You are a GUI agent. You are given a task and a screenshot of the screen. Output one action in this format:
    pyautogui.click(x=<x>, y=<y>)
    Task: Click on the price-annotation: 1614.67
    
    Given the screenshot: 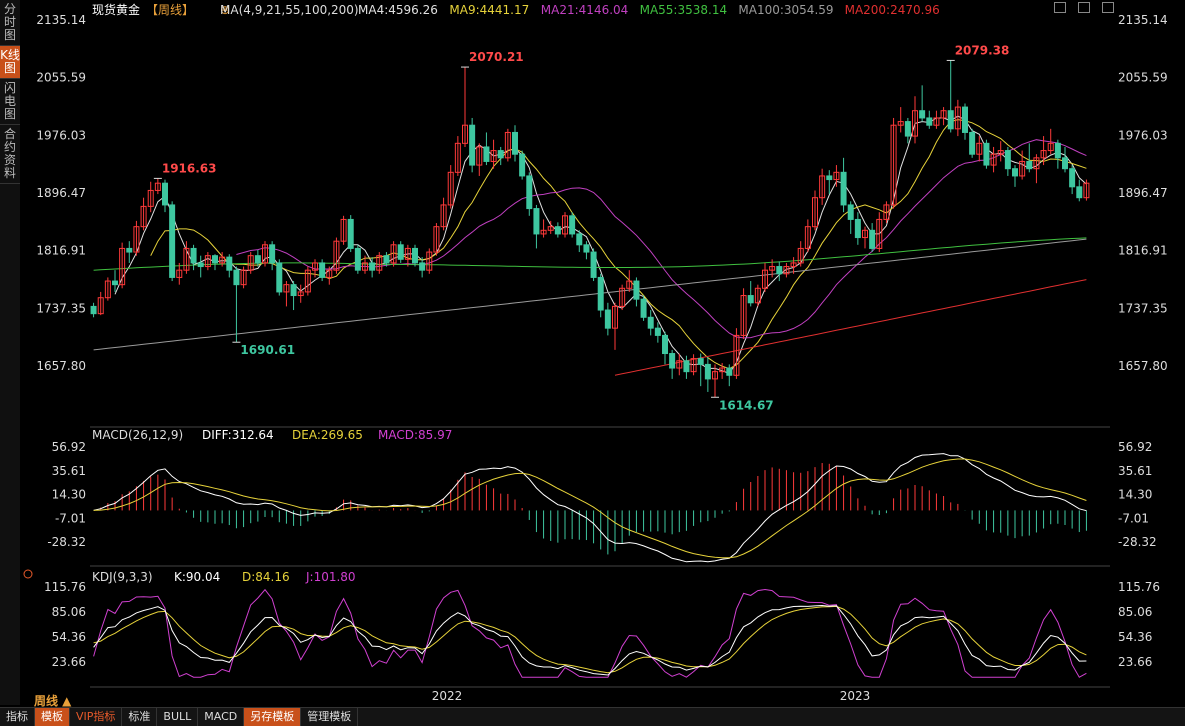 What is the action you would take?
    pyautogui.click(x=746, y=405)
    